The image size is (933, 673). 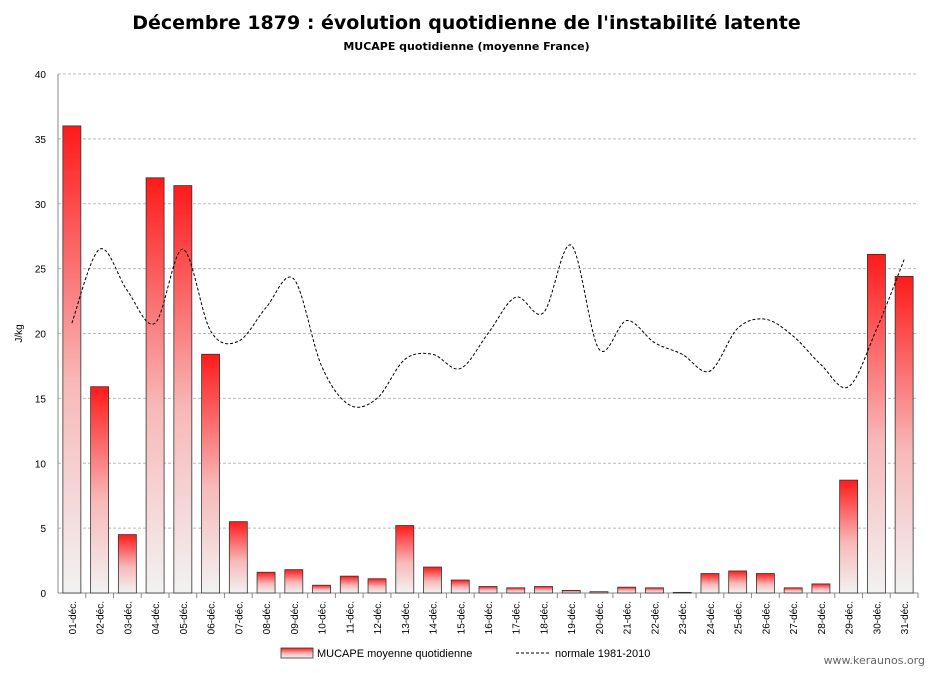 I want to click on x-tick-label: 04-déc., so click(x=156, y=617).